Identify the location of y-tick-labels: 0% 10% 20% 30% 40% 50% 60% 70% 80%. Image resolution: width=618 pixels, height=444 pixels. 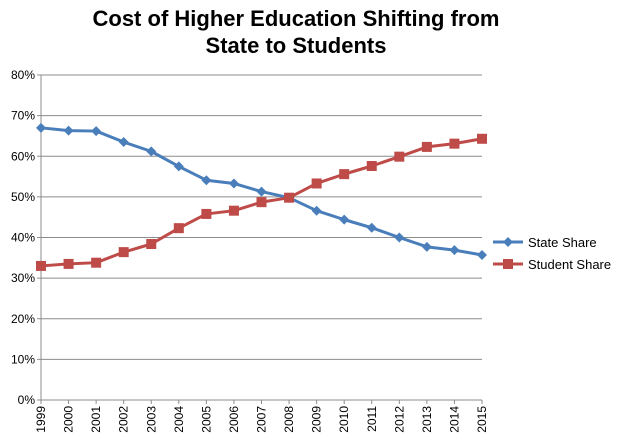
(23, 237).